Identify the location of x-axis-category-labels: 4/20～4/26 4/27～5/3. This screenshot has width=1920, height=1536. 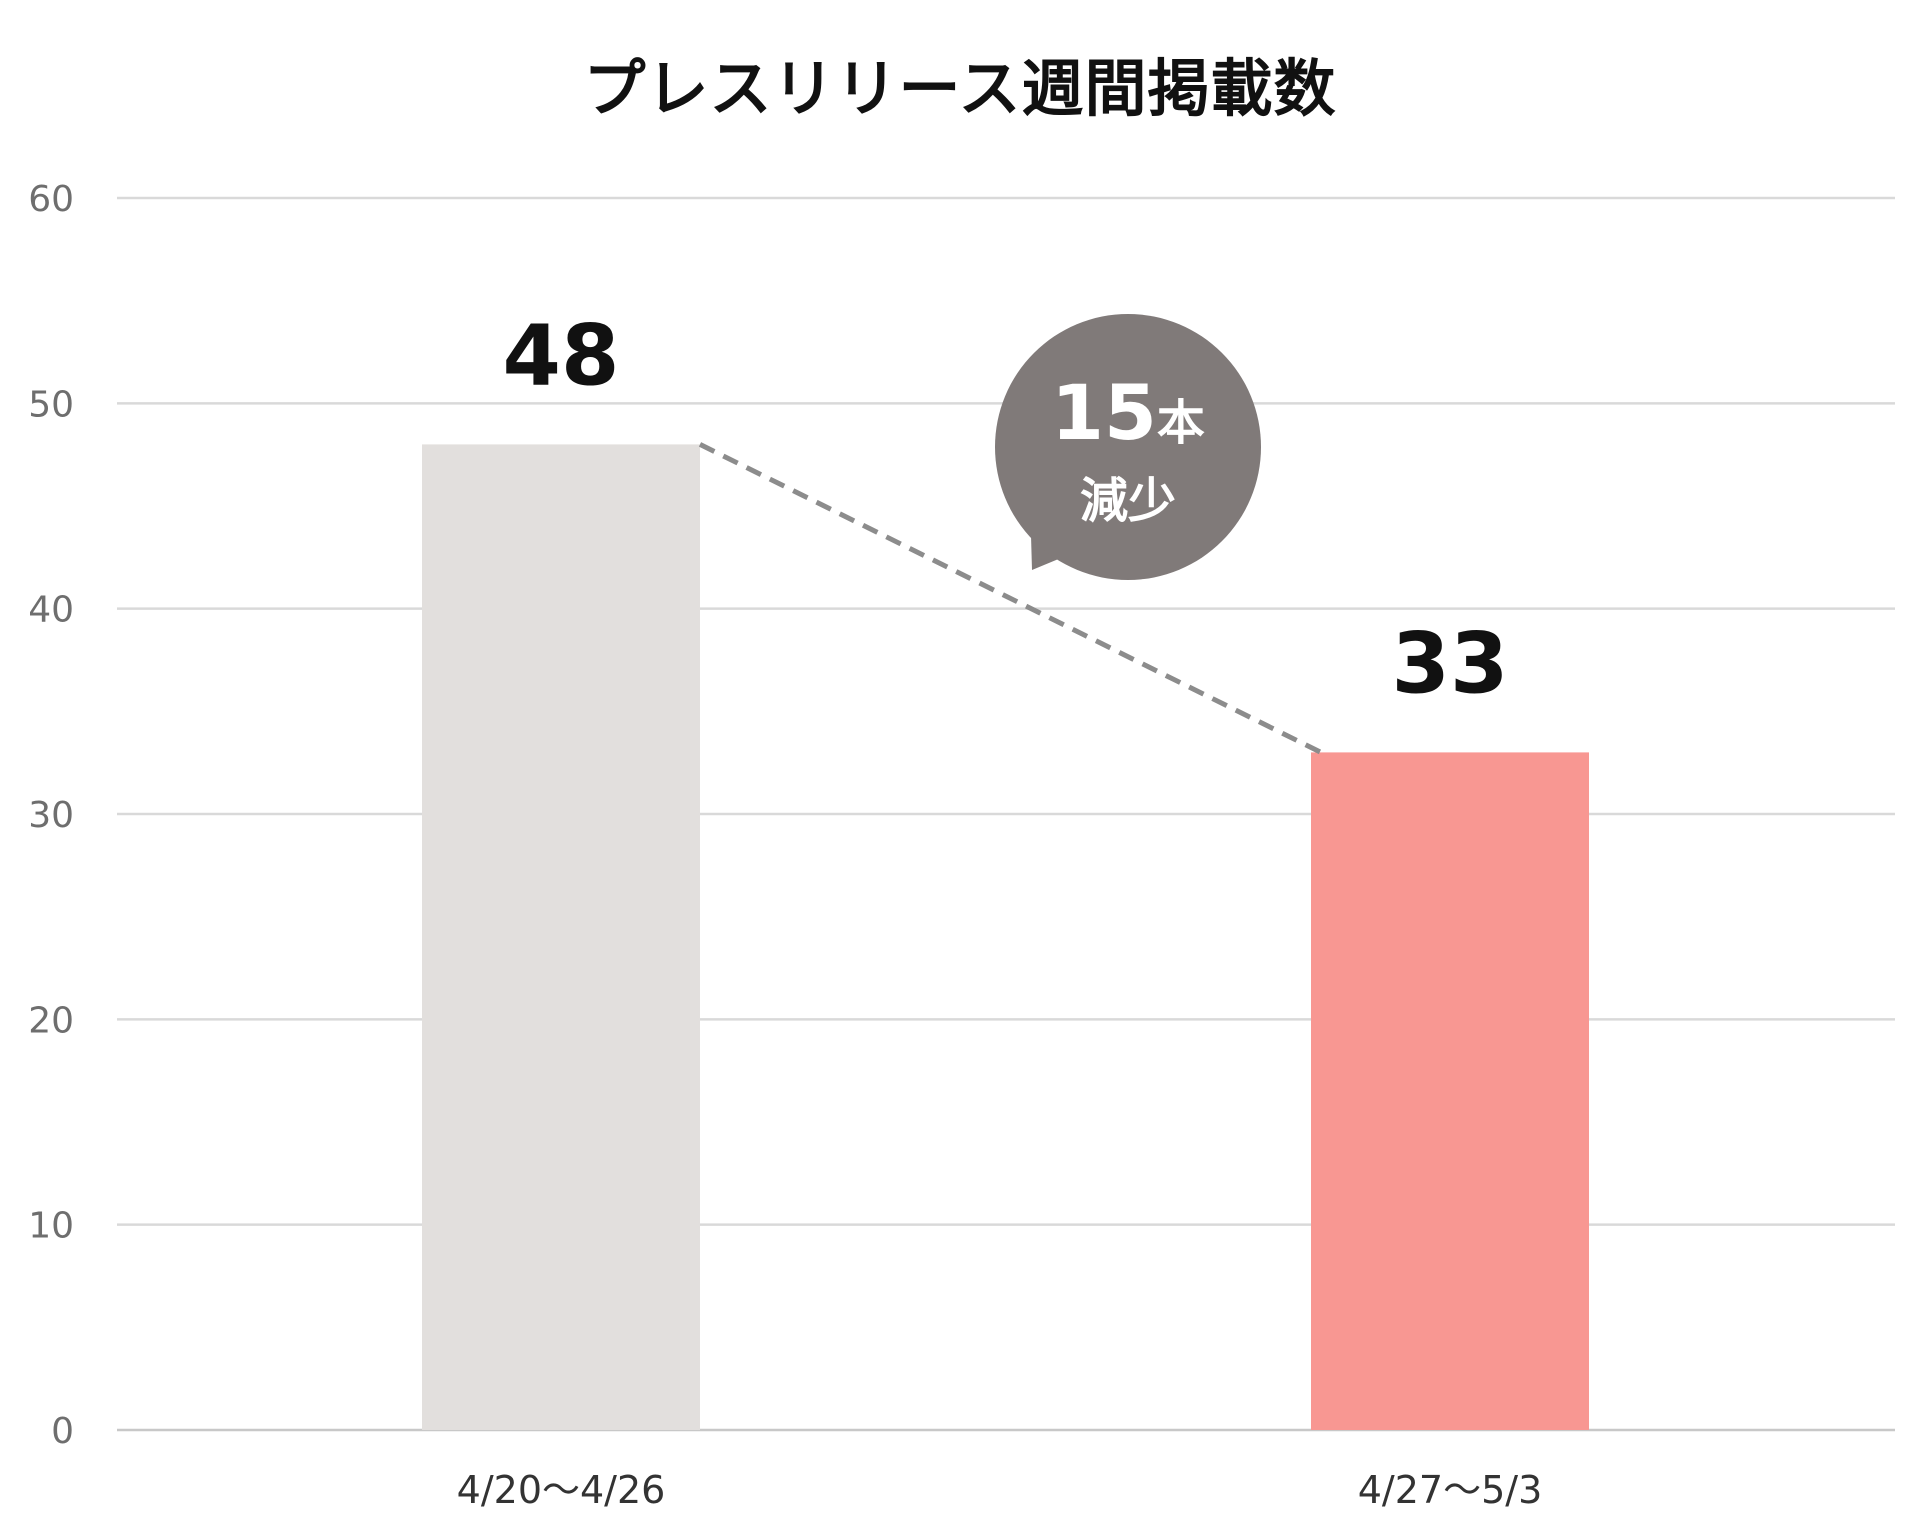
(1000, 1490).